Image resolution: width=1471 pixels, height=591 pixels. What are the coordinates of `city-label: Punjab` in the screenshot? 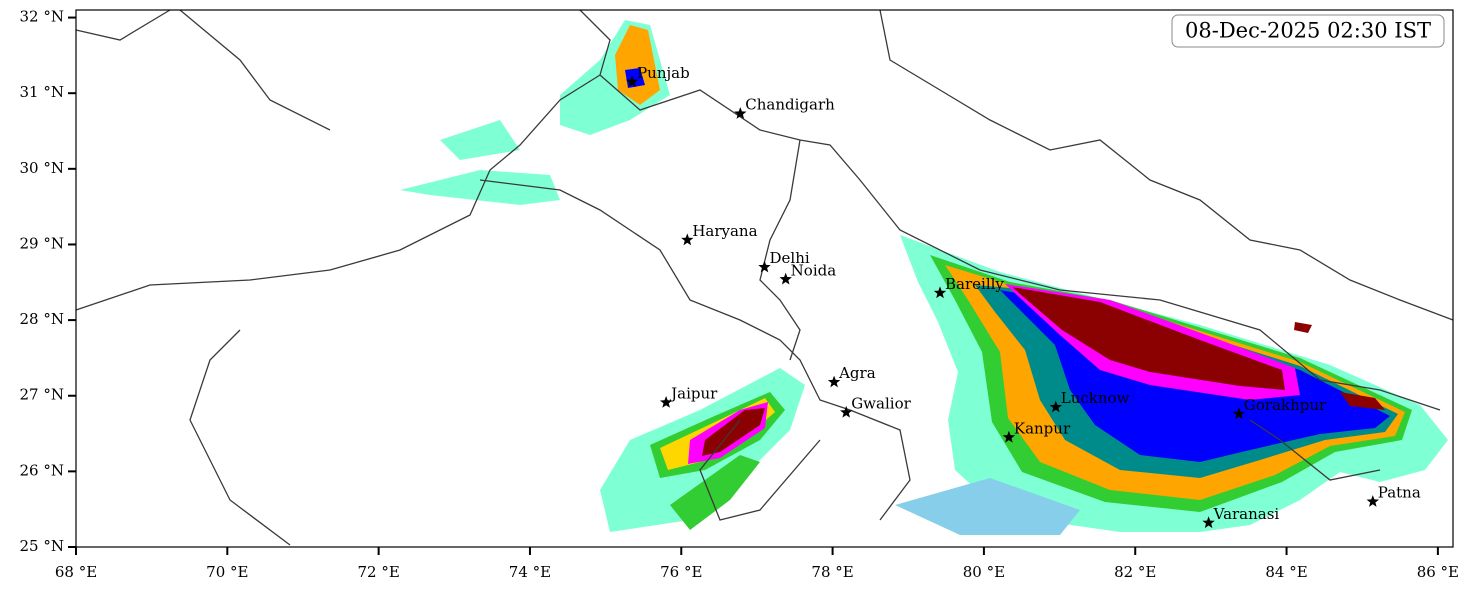 It's located at (663, 73).